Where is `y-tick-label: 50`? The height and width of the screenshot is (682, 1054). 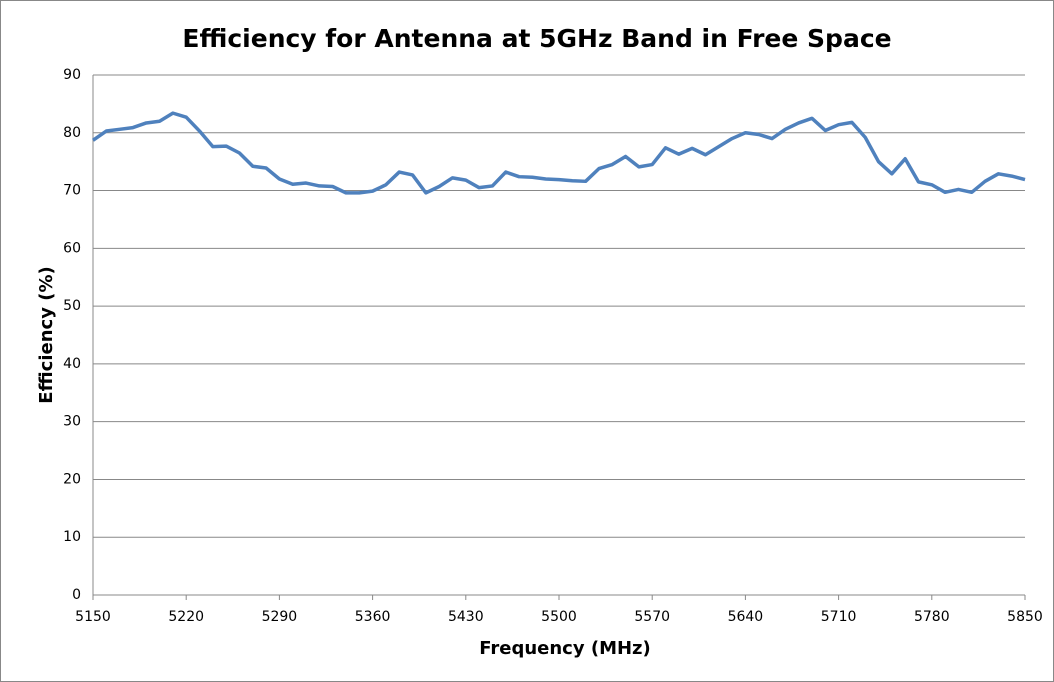
y-tick-label: 50 is located at coordinates (72, 306).